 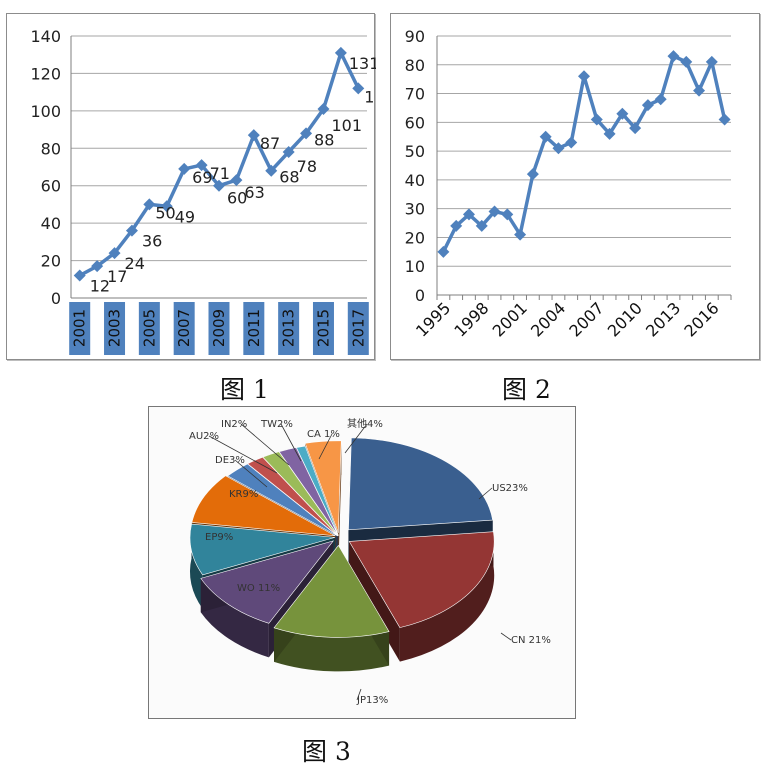 What do you see at coordinates (415, 209) in the screenshot?
I see `y-tick-label: 30` at bounding box center [415, 209].